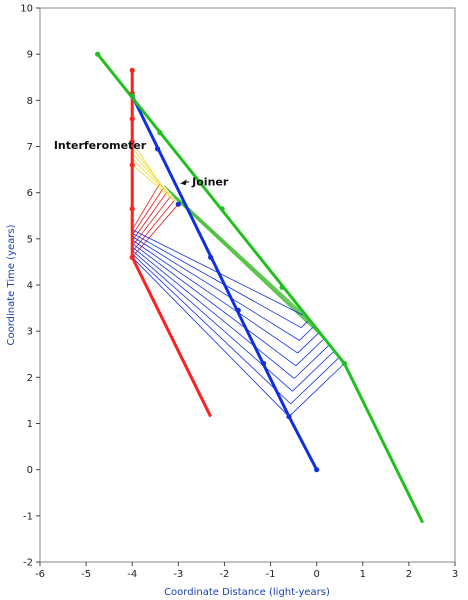  Describe the element at coordinates (30, 424) in the screenshot. I see `y-tick-label: 1` at that location.